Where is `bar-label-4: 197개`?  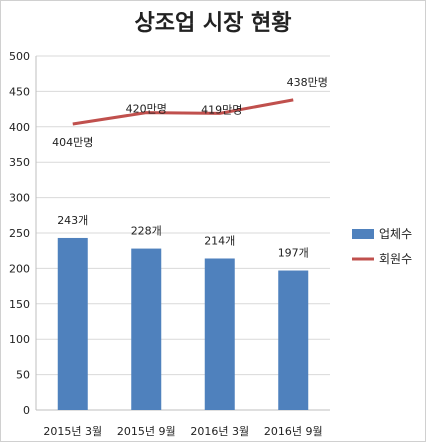
bar-label-4: 197개 is located at coordinates (293, 253).